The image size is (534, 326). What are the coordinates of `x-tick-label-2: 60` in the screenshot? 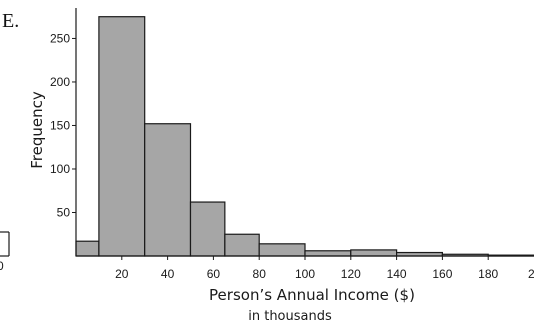 It's located at (214, 274).